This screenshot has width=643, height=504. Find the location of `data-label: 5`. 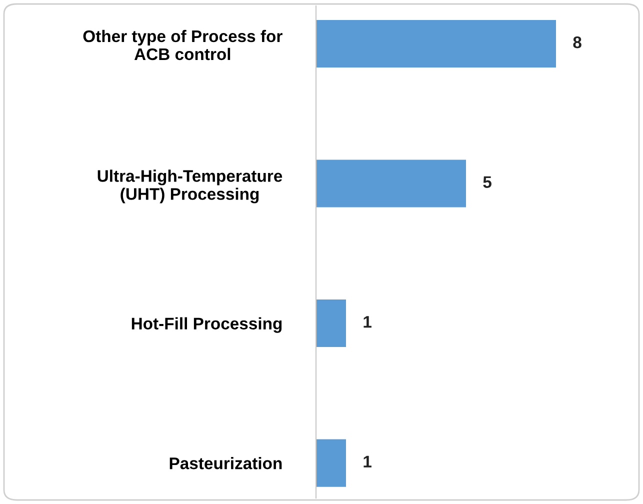

data-label: 5 is located at coordinates (487, 182).